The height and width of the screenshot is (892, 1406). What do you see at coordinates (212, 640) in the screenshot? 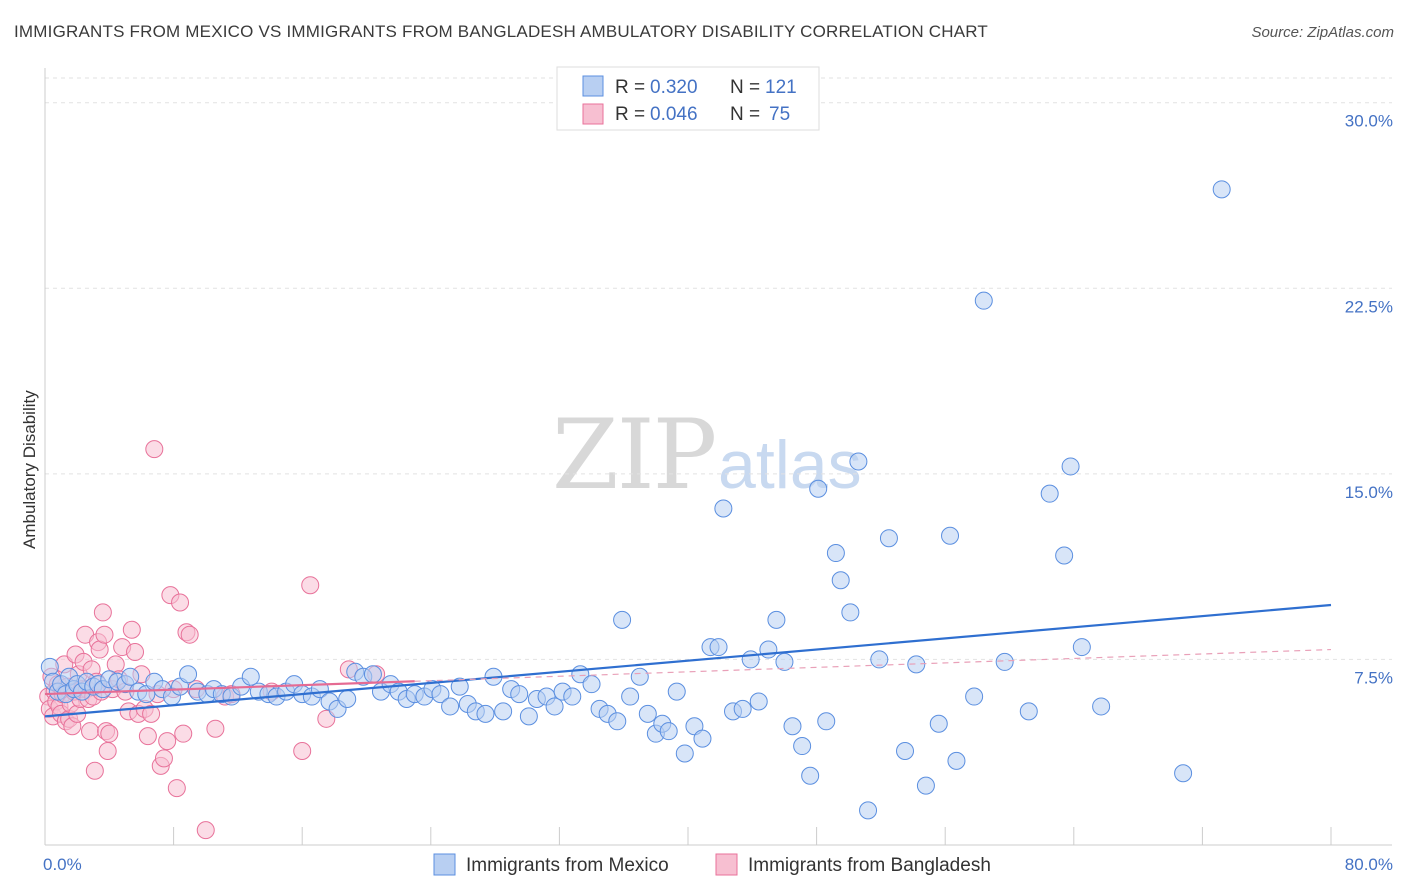
I see `bangladesh-points` at bounding box center [212, 640].